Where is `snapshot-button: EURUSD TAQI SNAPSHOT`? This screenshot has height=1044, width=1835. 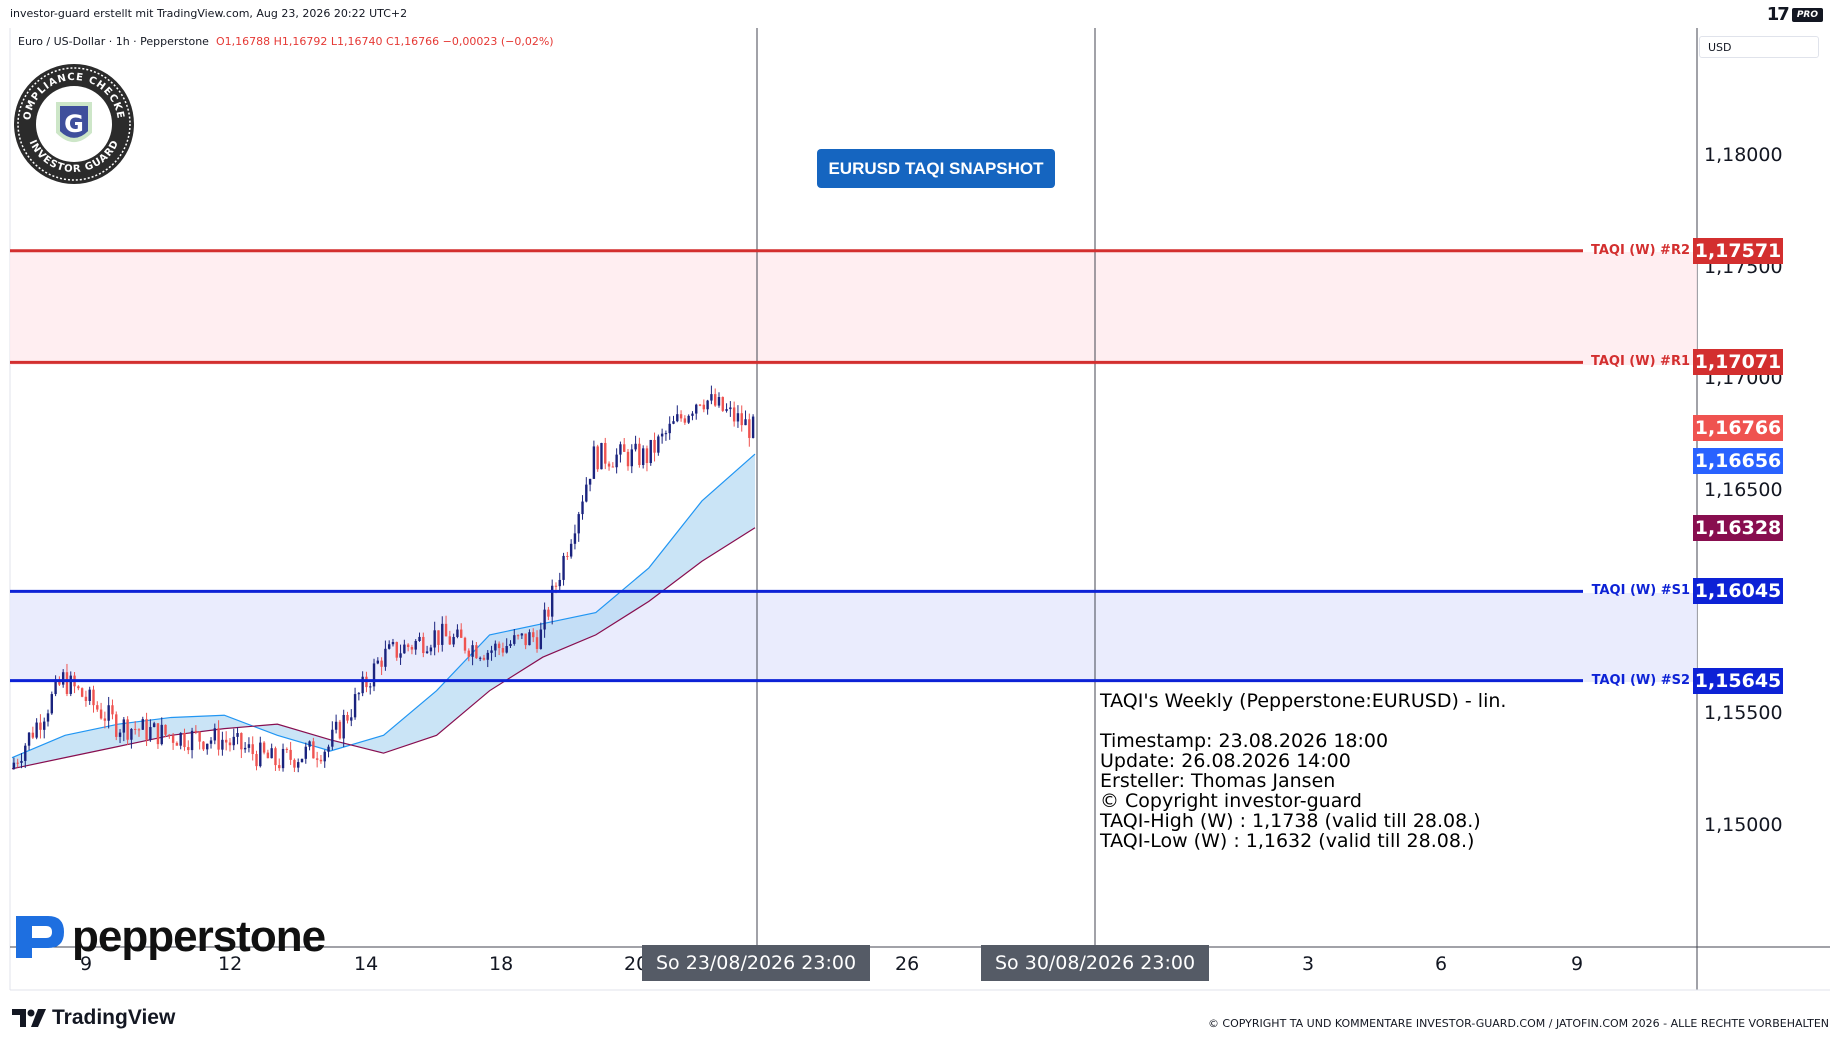 snapshot-button: EURUSD TAQI SNAPSHOT is located at coordinates (936, 168).